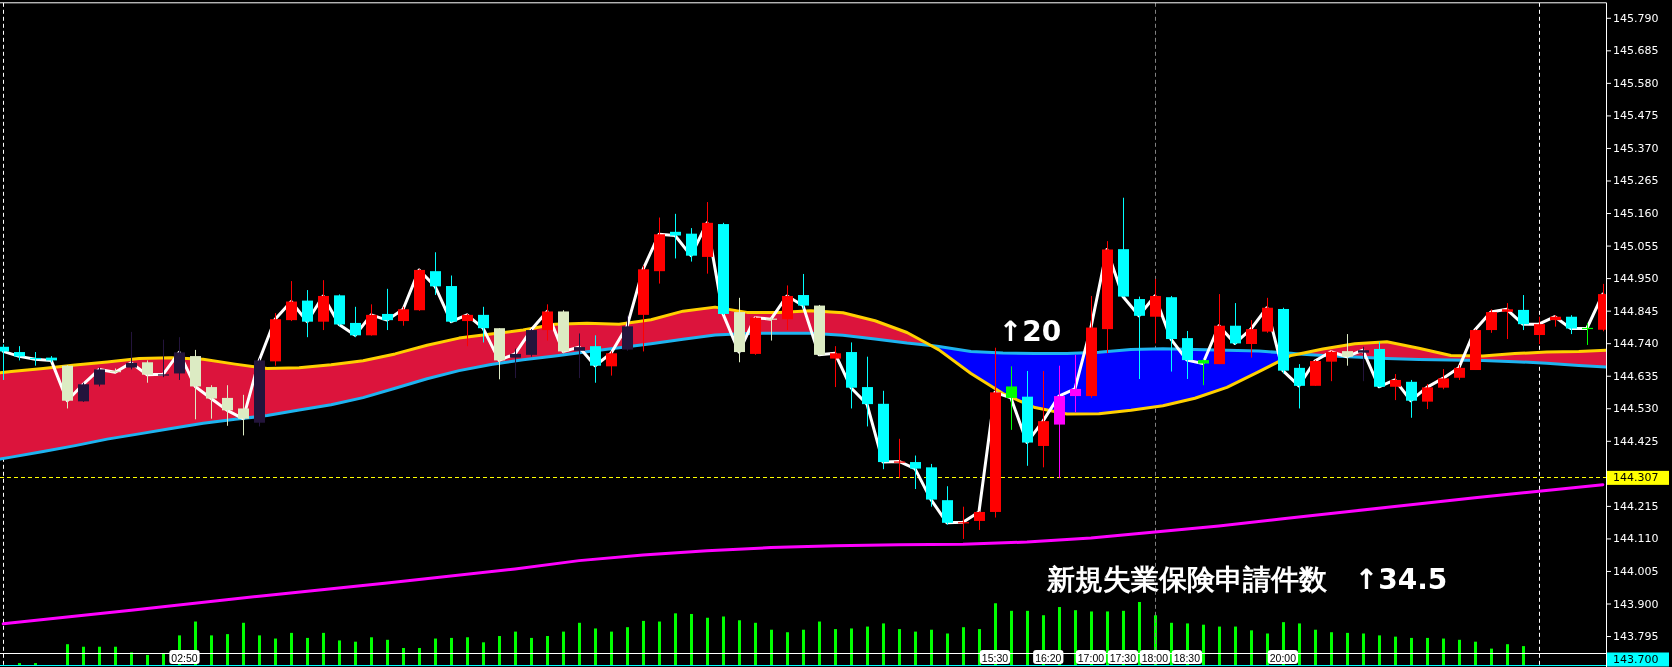 Image resolution: width=1672 pixels, height=667 pixels. I want to click on y-tick-label: 145.265, so click(1636, 181).